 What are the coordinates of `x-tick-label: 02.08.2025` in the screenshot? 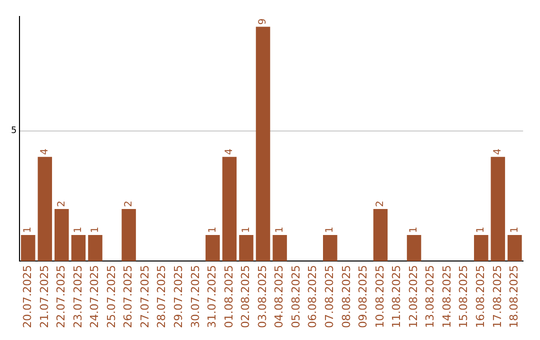 It's located at (245, 296).